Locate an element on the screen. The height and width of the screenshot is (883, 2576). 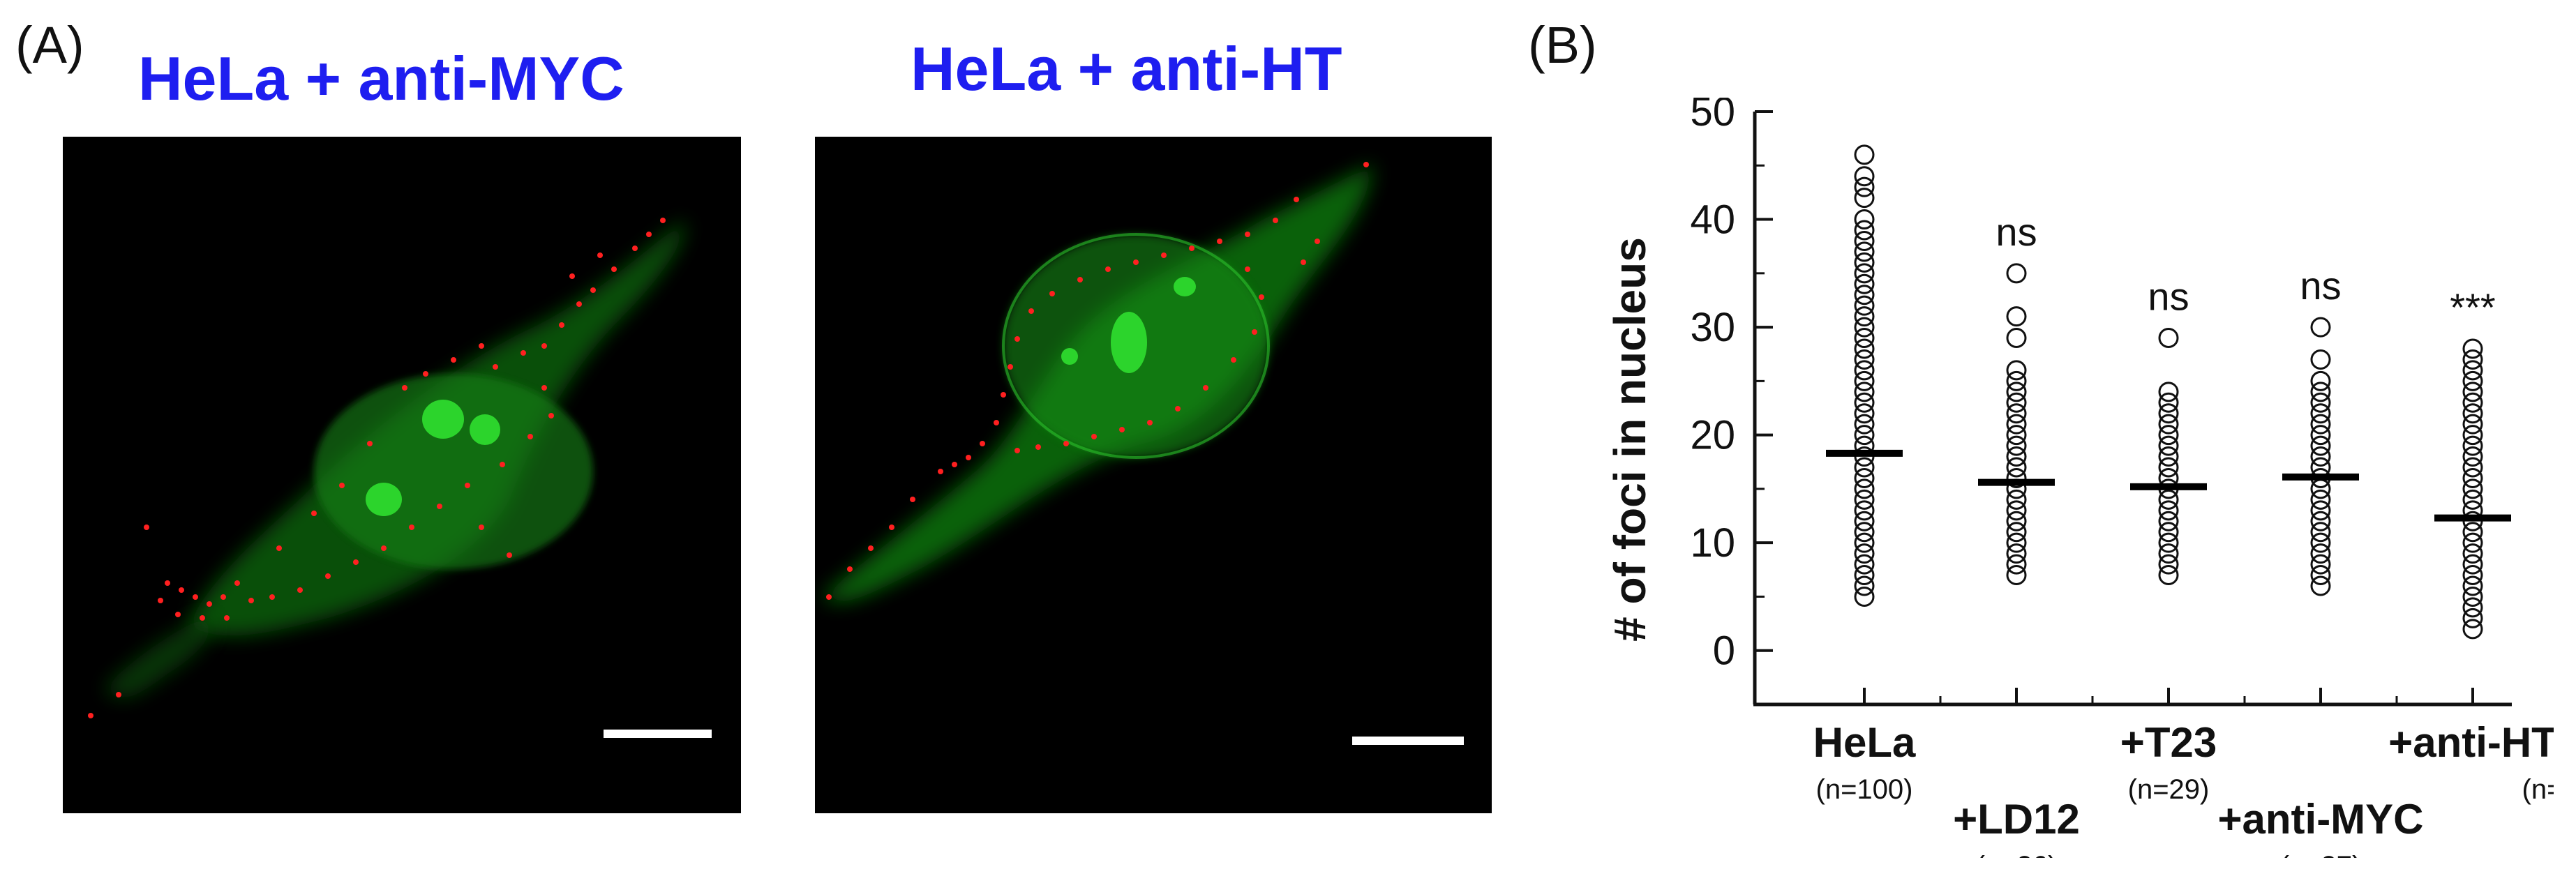
data-points is located at coordinates (2168, 392).